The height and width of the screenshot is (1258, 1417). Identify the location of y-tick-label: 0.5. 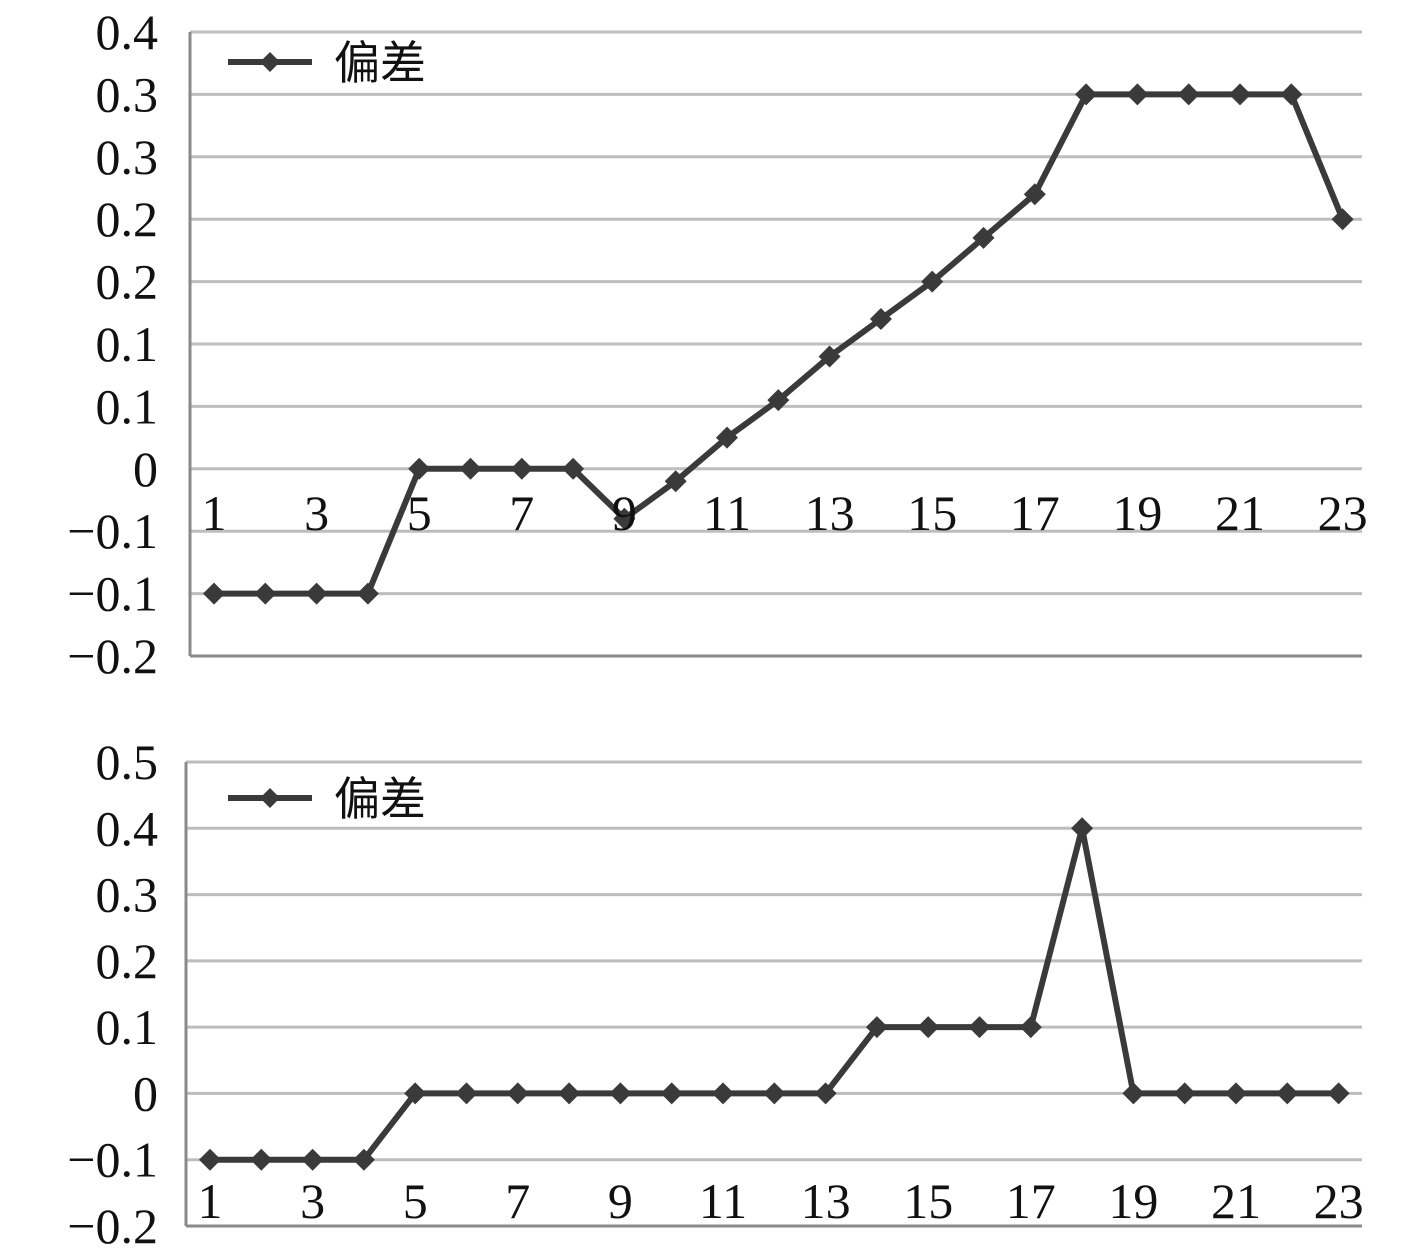
(127, 762).